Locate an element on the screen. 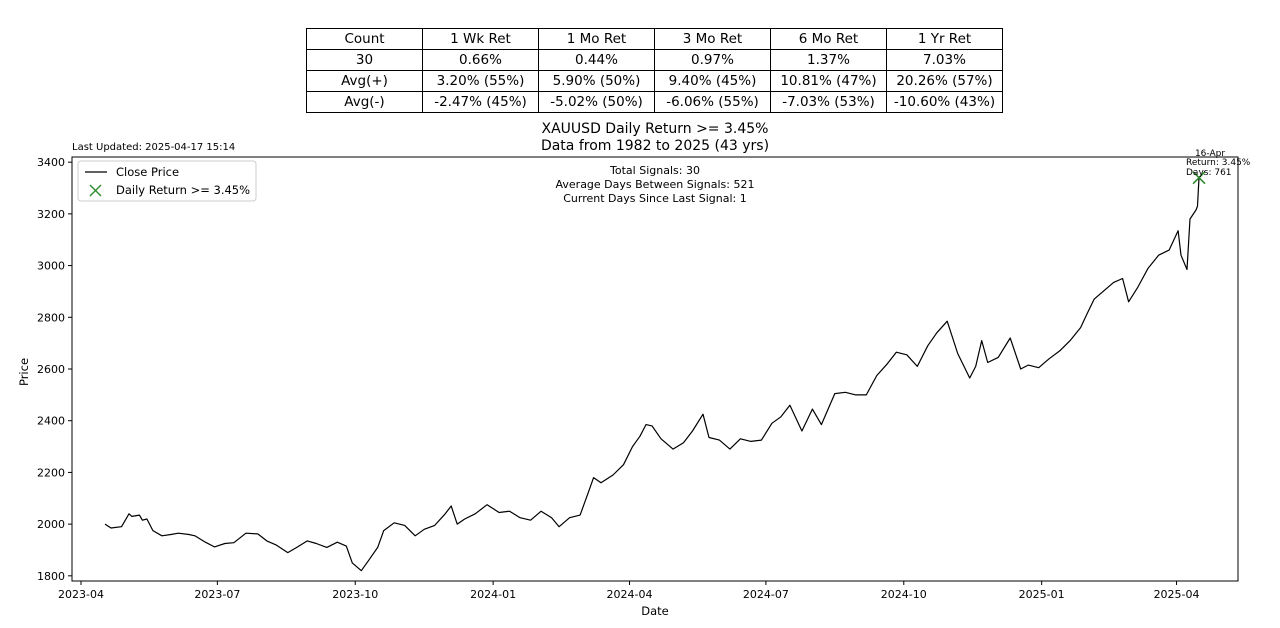 This screenshot has width=1280, height=628. y-tick-label: 3400 is located at coordinates (51, 162).